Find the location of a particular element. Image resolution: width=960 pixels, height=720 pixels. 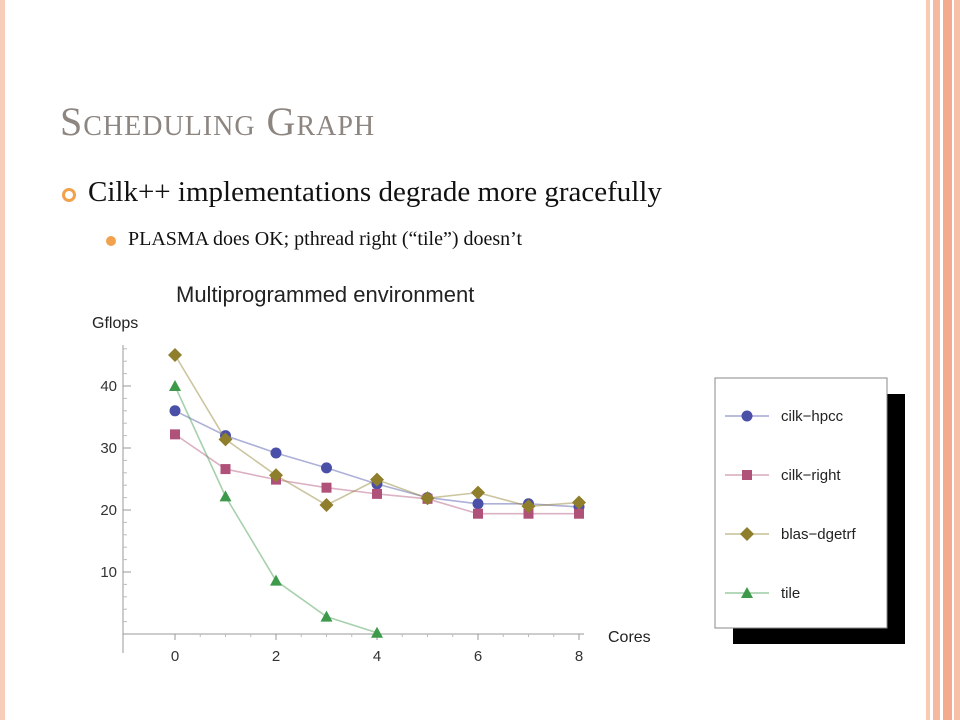

legend-label: cilk−right is located at coordinates (811, 475).